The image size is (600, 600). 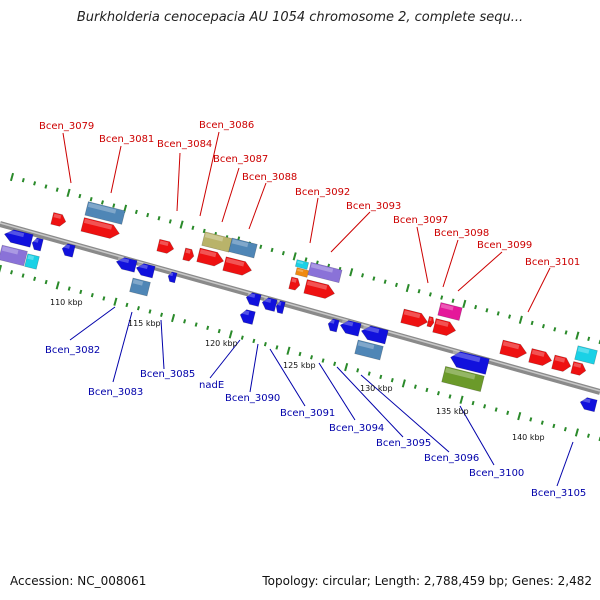 I want to click on gene-label: Bcen_3098, so click(x=461, y=233).